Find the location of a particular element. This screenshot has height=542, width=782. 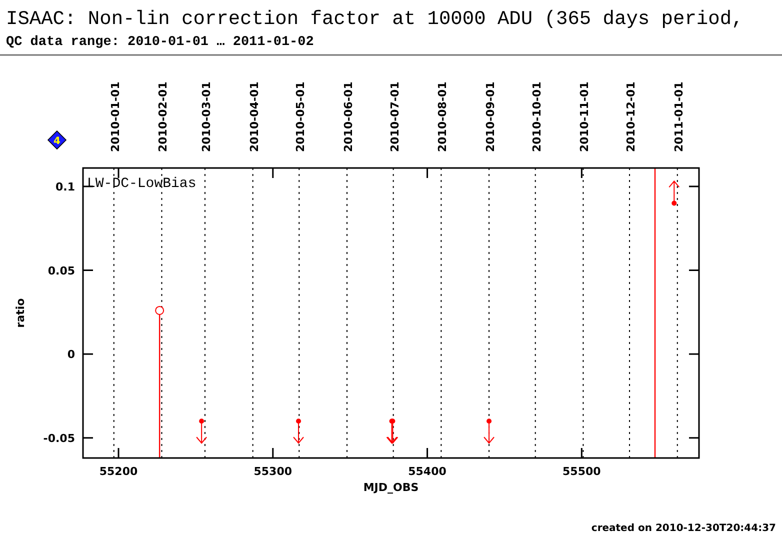

y-axis-title: ratio is located at coordinates (20, 313).